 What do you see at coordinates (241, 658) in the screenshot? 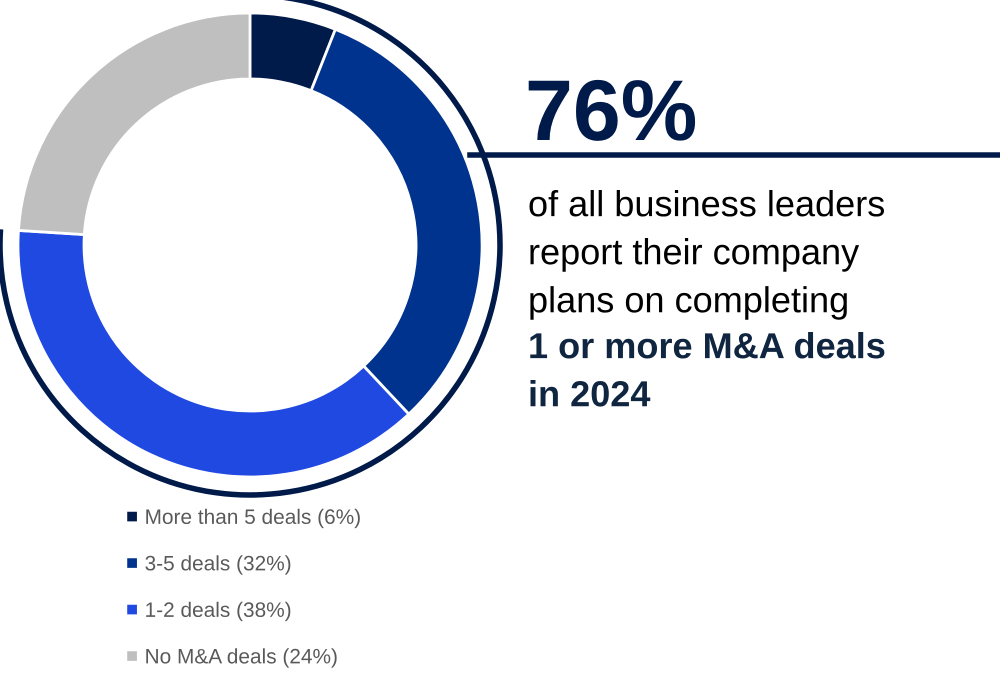
I see `legend-label: No M&A deals (24%)` at bounding box center [241, 658].